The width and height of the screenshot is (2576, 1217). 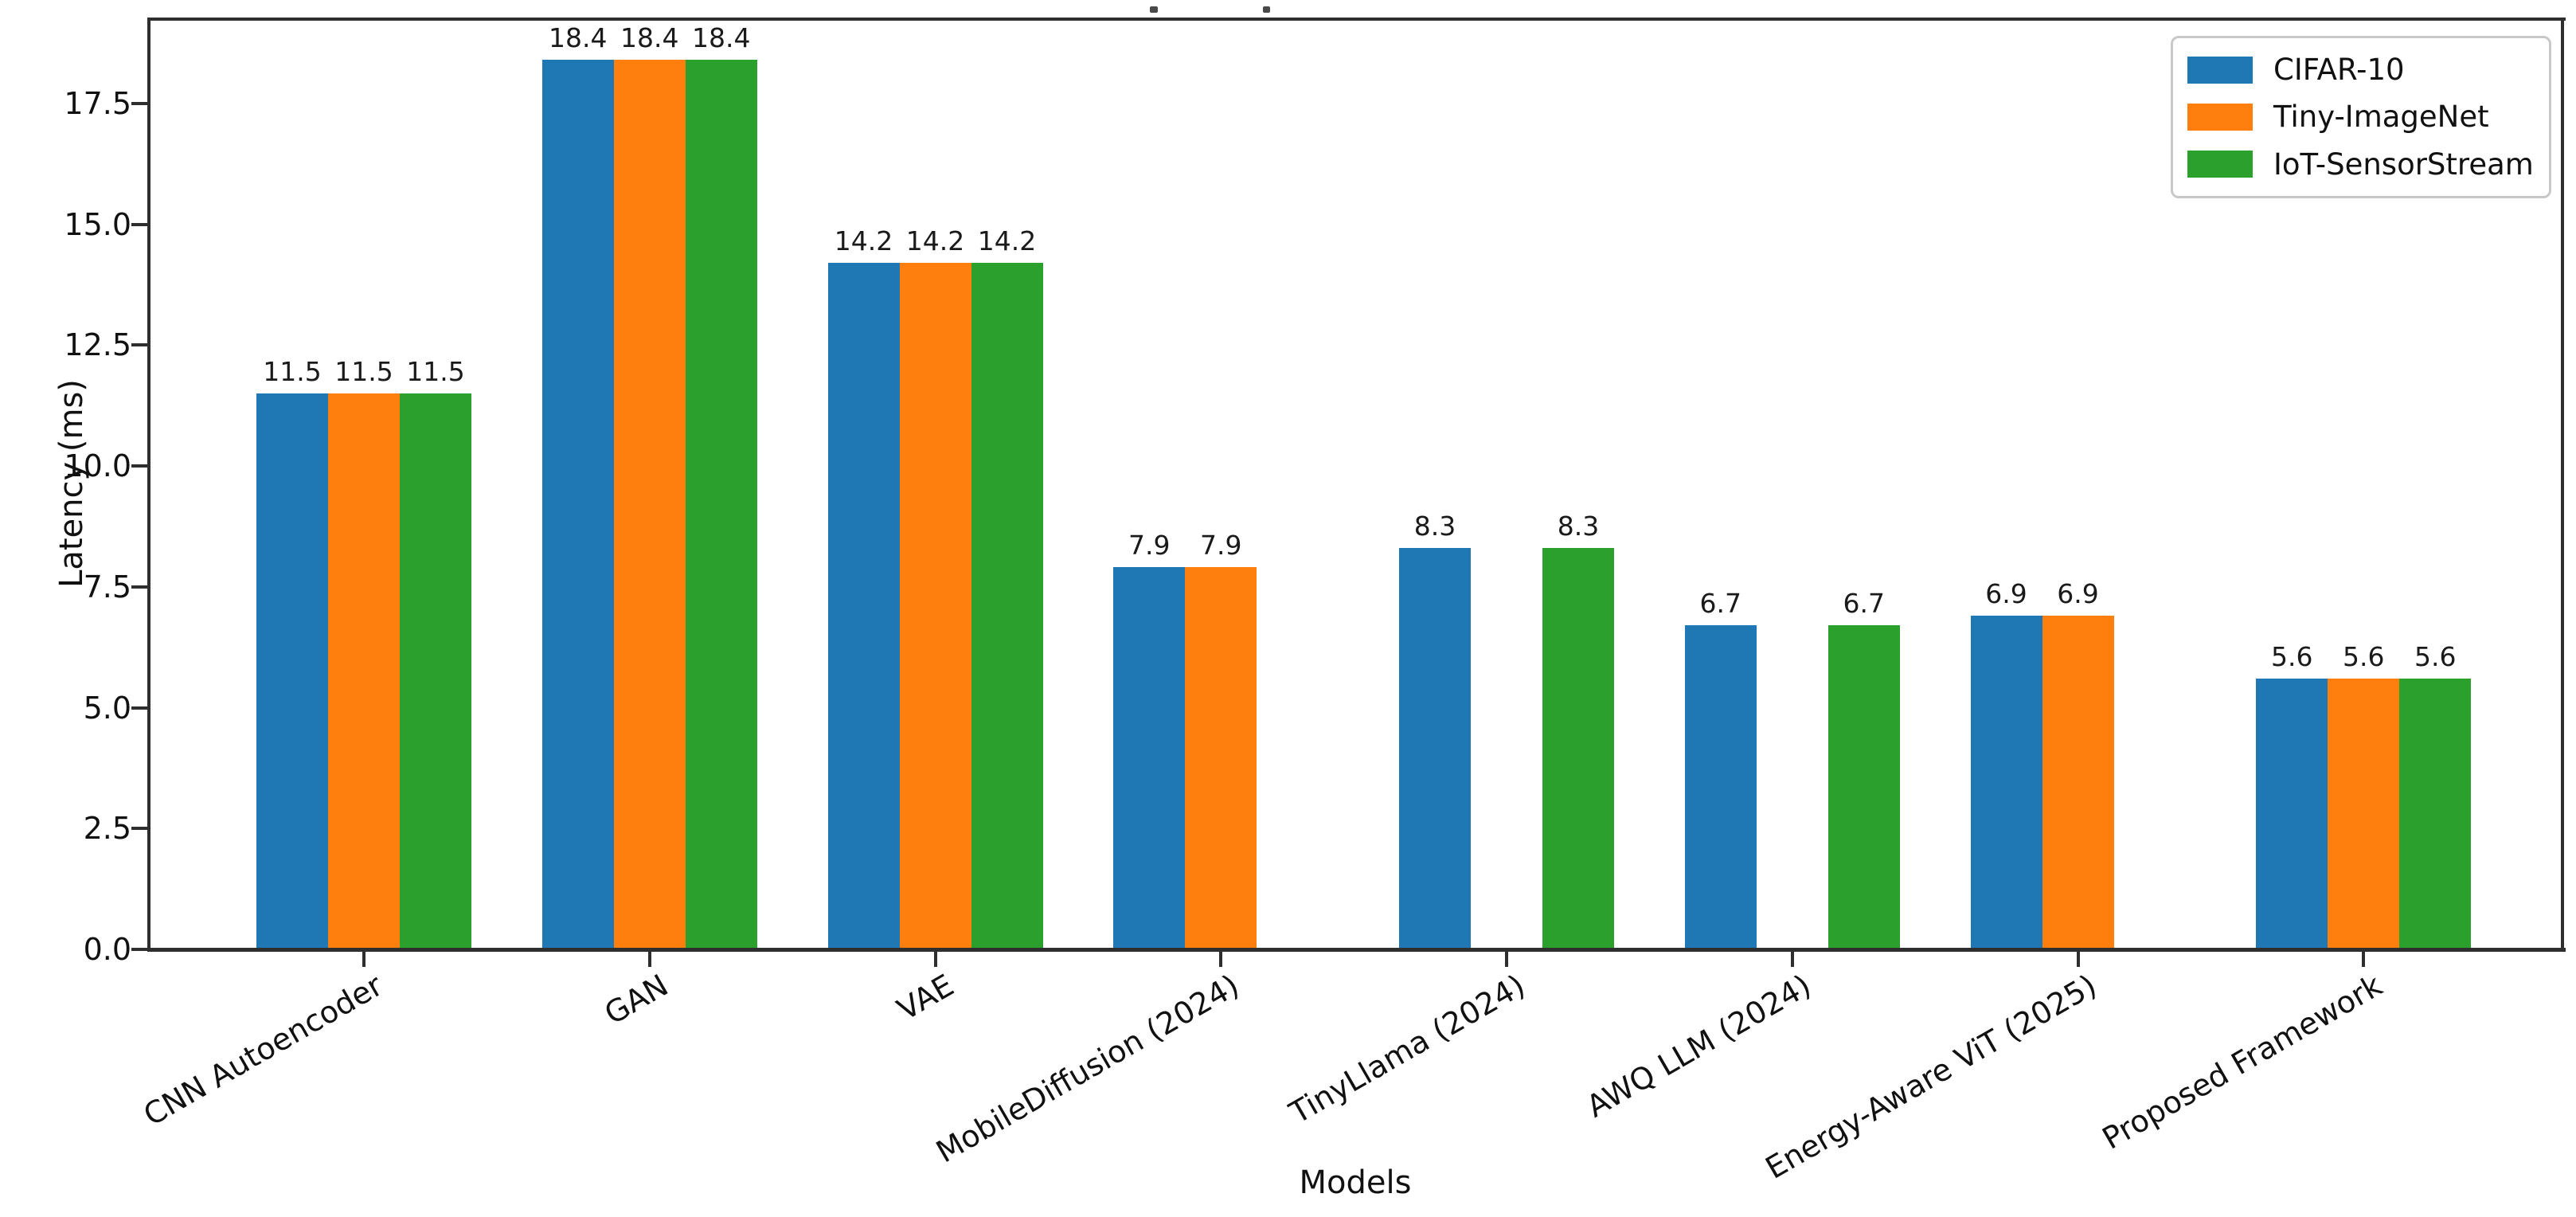 What do you see at coordinates (2403, 164) in the screenshot?
I see `legend-label: IoT-SensorStream` at bounding box center [2403, 164].